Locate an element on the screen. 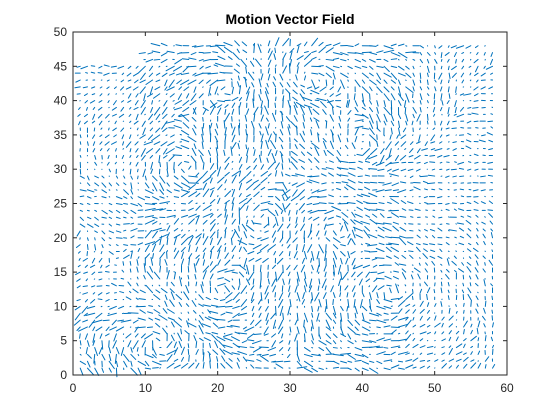 The width and height of the screenshot is (560, 420). y-tick-label: 15 is located at coordinates (61, 272).